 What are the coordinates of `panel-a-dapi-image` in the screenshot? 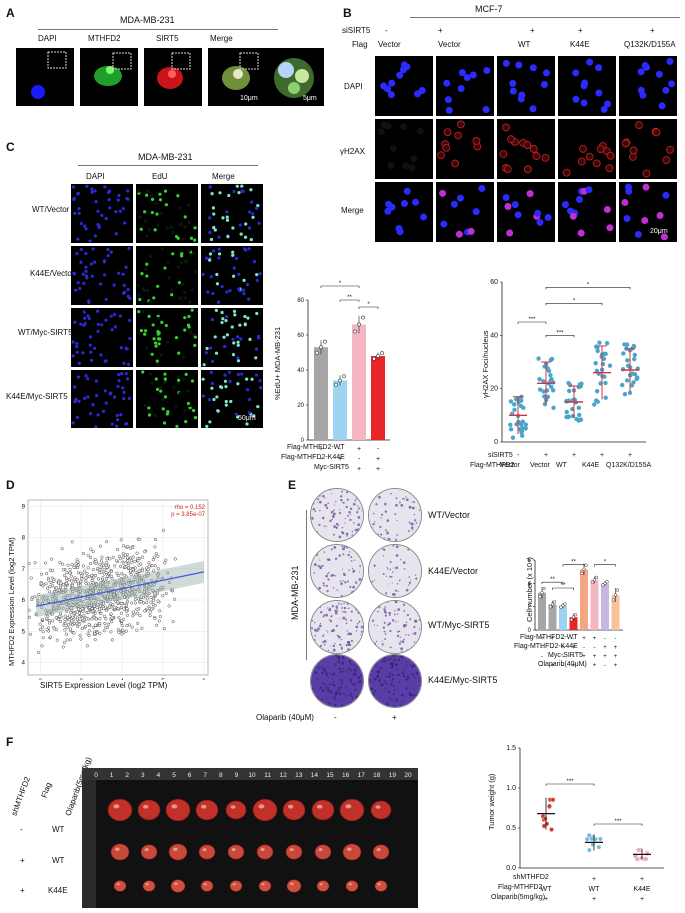 It's located at (45, 77).